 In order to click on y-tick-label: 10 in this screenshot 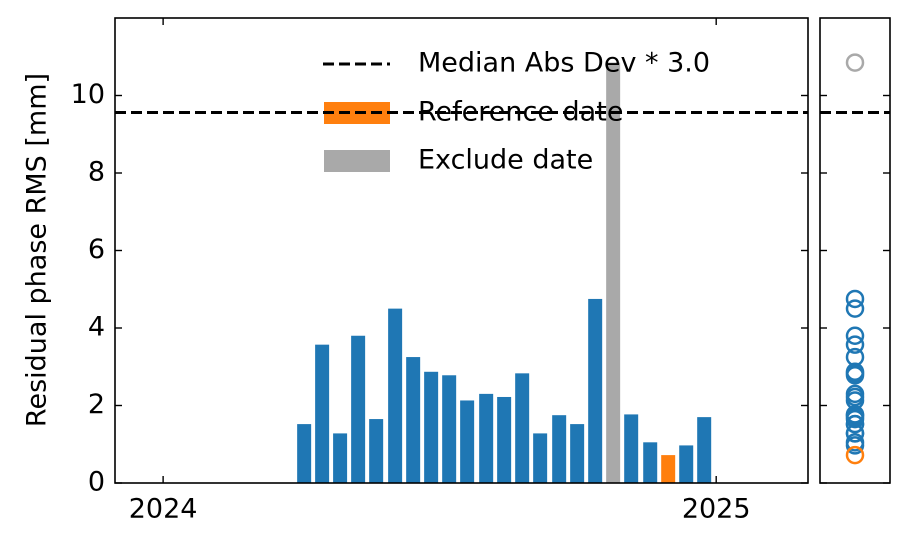, I will do `click(88, 94)`.